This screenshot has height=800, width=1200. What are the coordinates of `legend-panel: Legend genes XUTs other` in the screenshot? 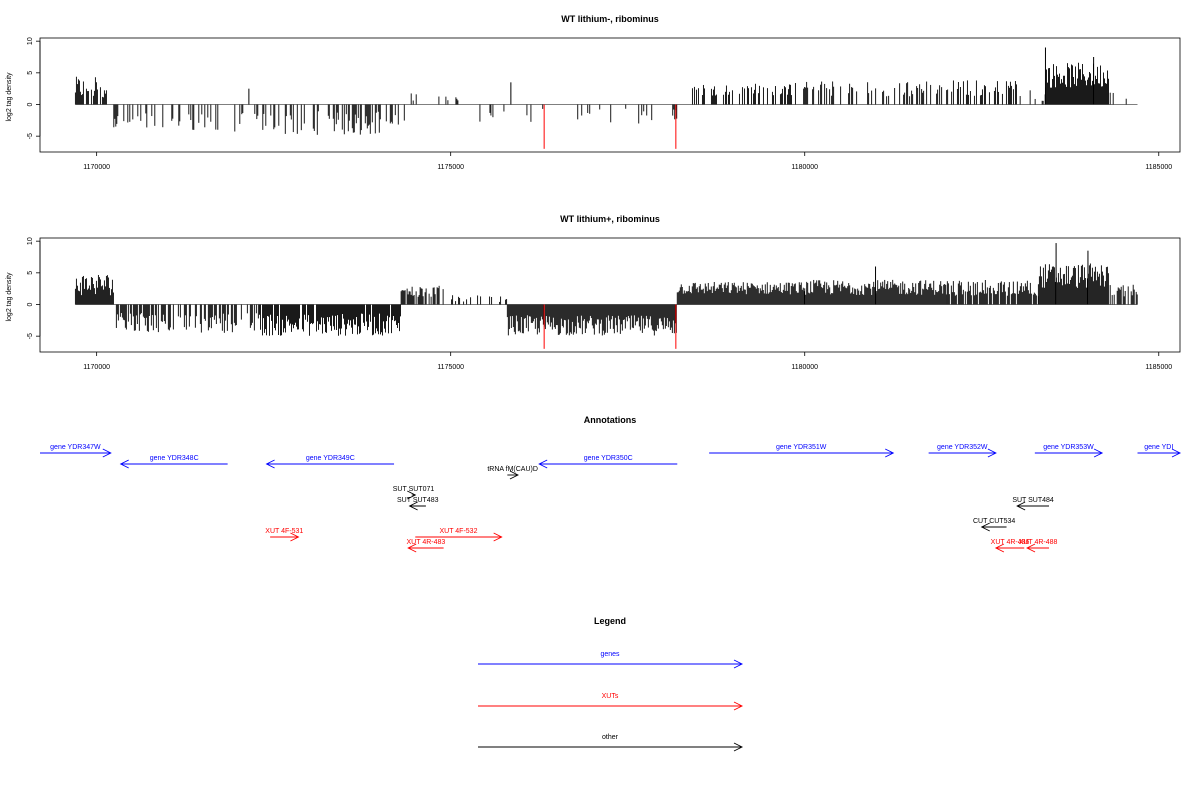 It's located at (611, 684).